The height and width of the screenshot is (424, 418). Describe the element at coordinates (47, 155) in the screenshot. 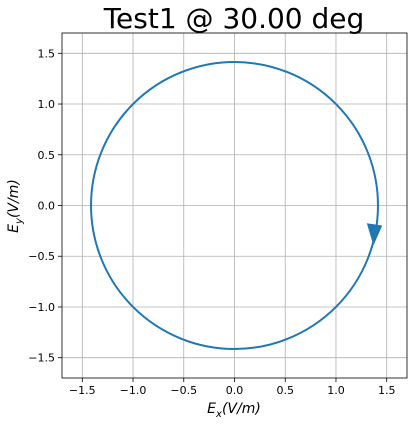

I see `y-tick-label: 0.5` at that location.